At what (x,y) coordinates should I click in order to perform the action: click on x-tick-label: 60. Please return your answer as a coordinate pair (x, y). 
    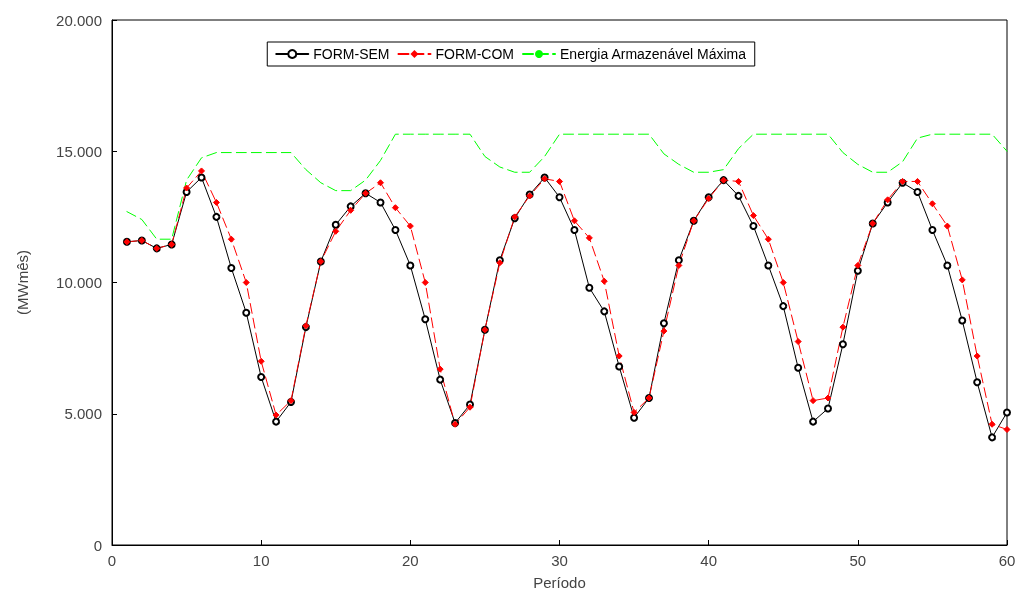
    Looking at the image, I should click on (1007, 560).